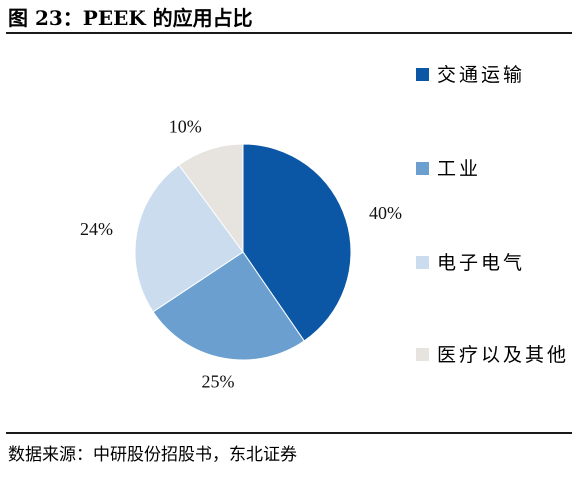  I want to click on pie-slice-medical-other, so click(211, 198).